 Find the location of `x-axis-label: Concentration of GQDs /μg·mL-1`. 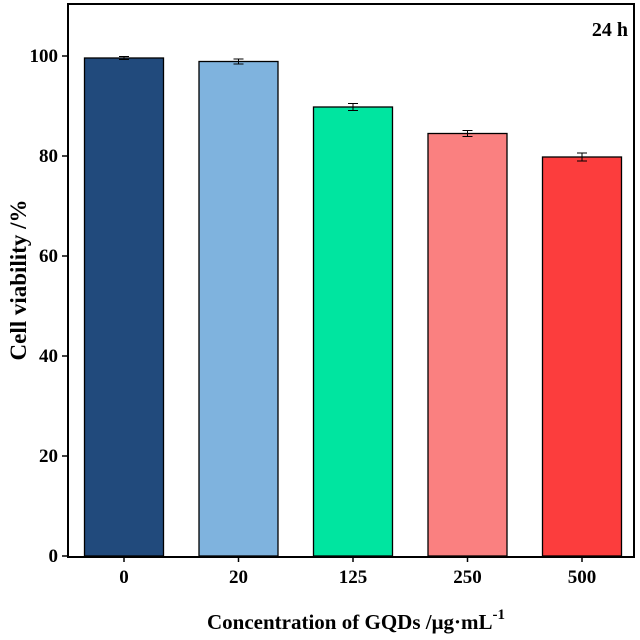

x-axis-label: Concentration of GQDs /μg·mL-1 is located at coordinates (356, 620).